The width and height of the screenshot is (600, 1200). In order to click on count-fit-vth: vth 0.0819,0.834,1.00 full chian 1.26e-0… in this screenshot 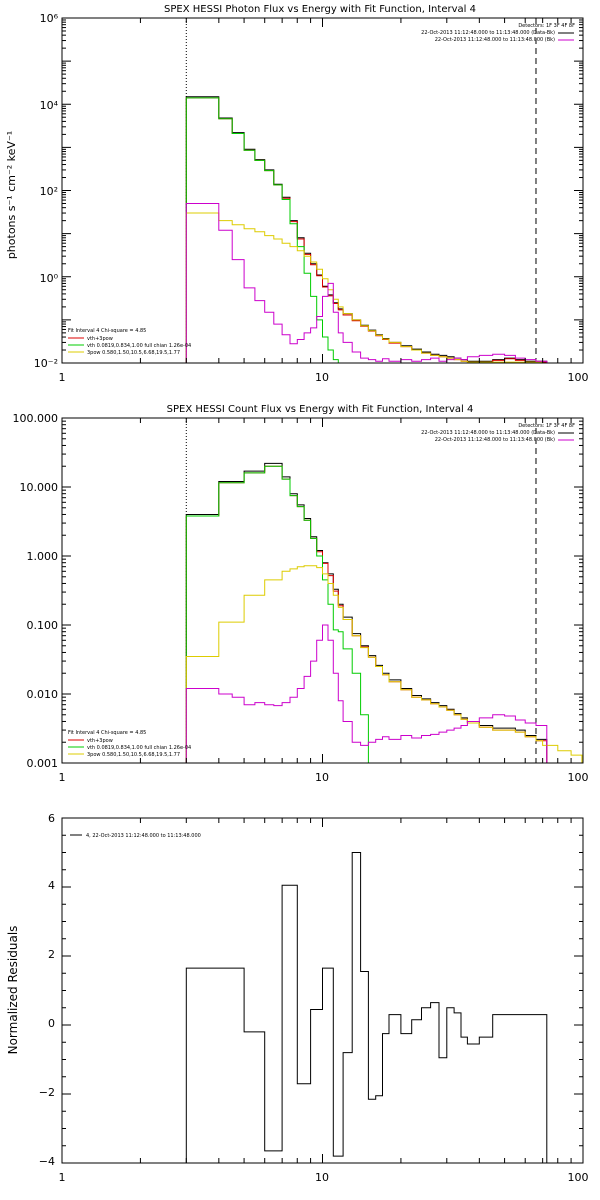, I will do `click(139, 748)`.